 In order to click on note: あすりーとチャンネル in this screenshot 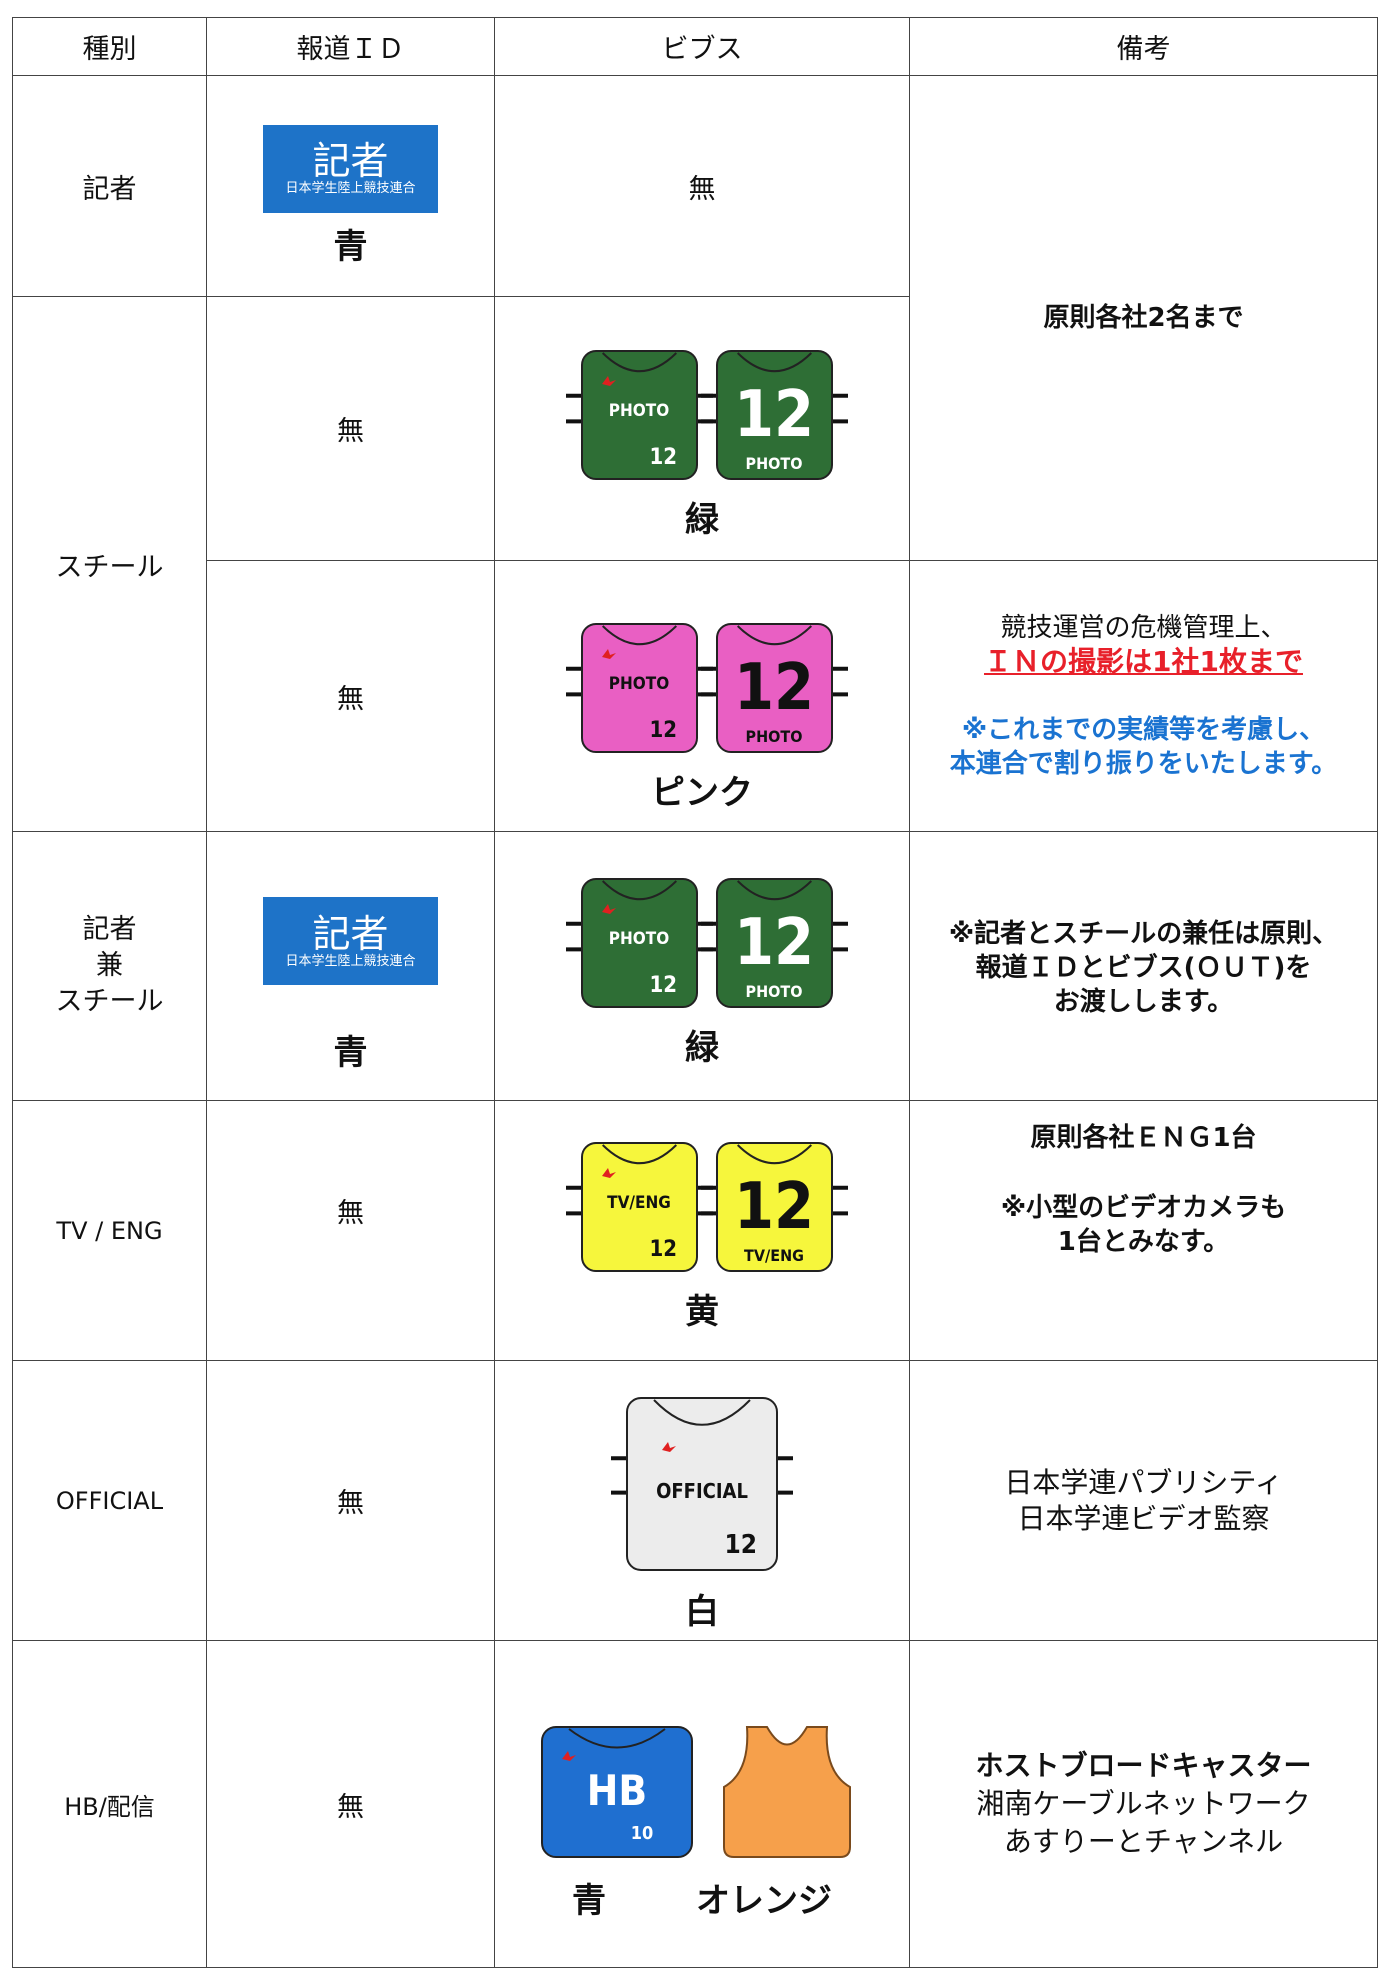, I will do `click(1143, 1841)`.